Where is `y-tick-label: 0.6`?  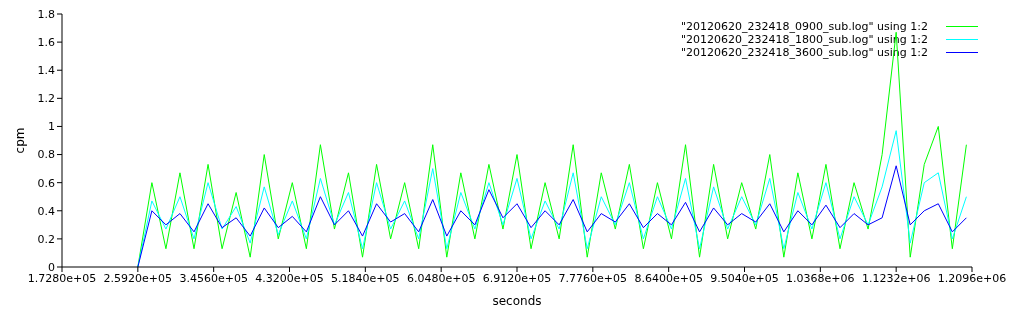 y-tick-label: 0.6 is located at coordinates (46, 183).